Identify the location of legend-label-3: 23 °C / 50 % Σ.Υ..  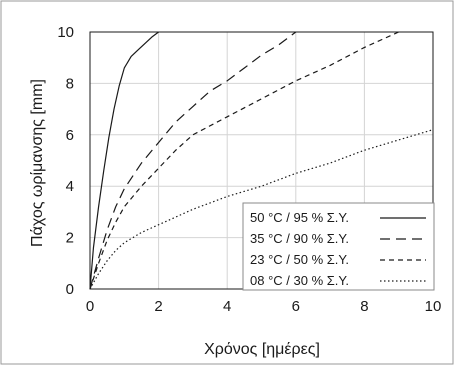
(299, 259).